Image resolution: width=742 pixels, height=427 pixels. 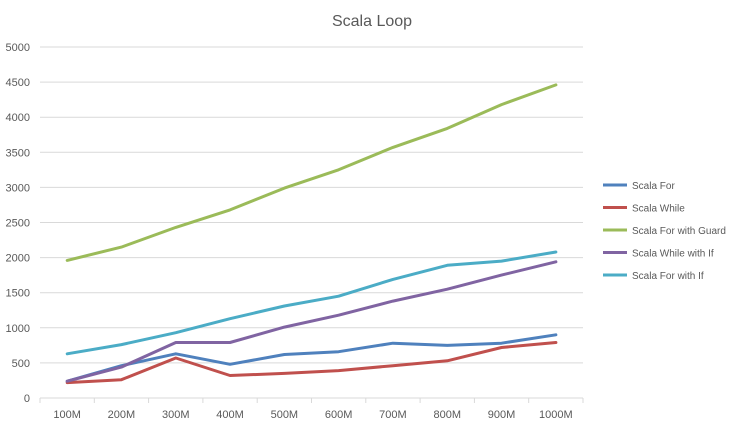 What do you see at coordinates (679, 231) in the screenshot?
I see `legend-label: Scala For with Guard` at bounding box center [679, 231].